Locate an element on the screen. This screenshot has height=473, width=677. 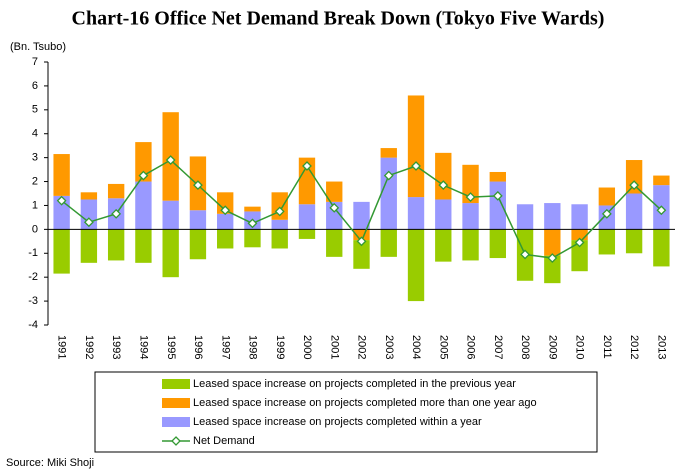
y-tick-label: 6 is located at coordinates (35, 86).